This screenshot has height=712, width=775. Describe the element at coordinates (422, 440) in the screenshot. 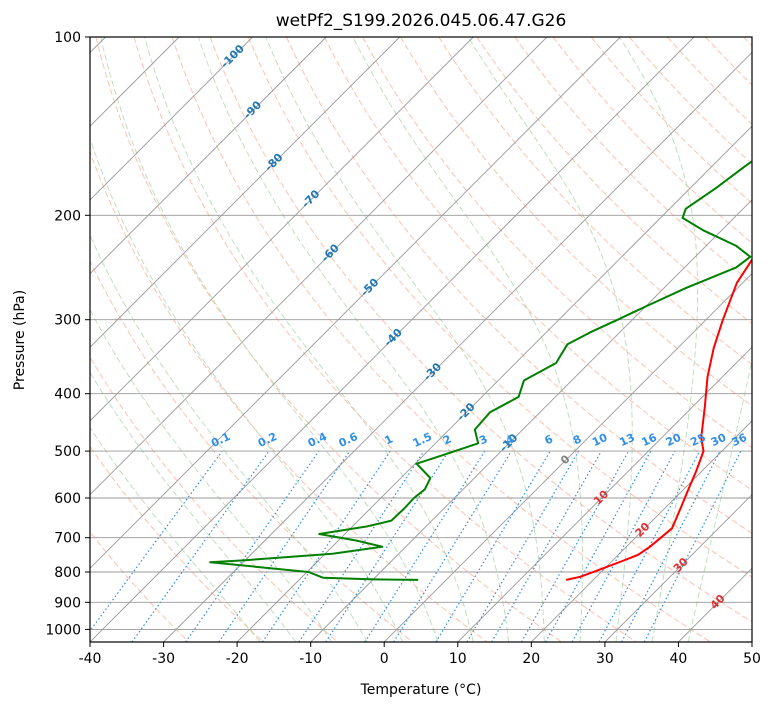

I see `mixing-ratio-label: 1.5` at that location.